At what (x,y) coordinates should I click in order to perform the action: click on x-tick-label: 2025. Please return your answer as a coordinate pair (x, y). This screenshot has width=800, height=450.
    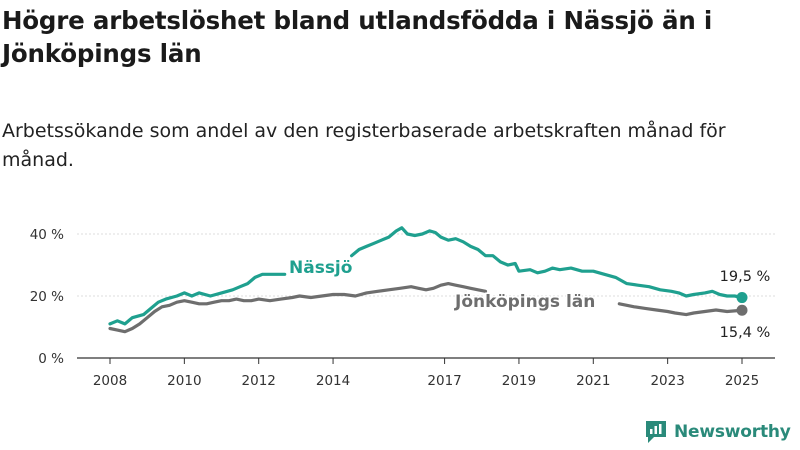
    Looking at the image, I should click on (742, 381).